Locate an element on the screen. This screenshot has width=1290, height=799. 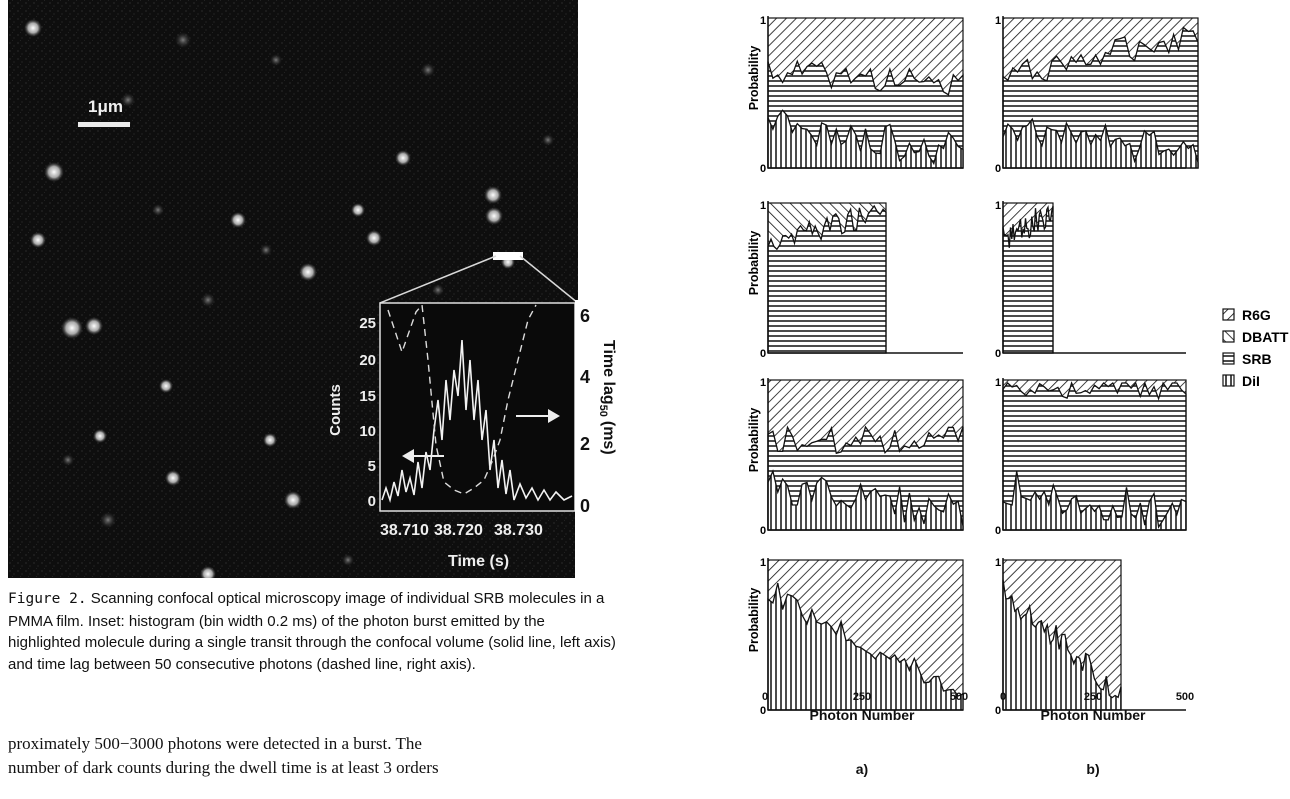
inset-lag-line is located at coordinates (462, 399).